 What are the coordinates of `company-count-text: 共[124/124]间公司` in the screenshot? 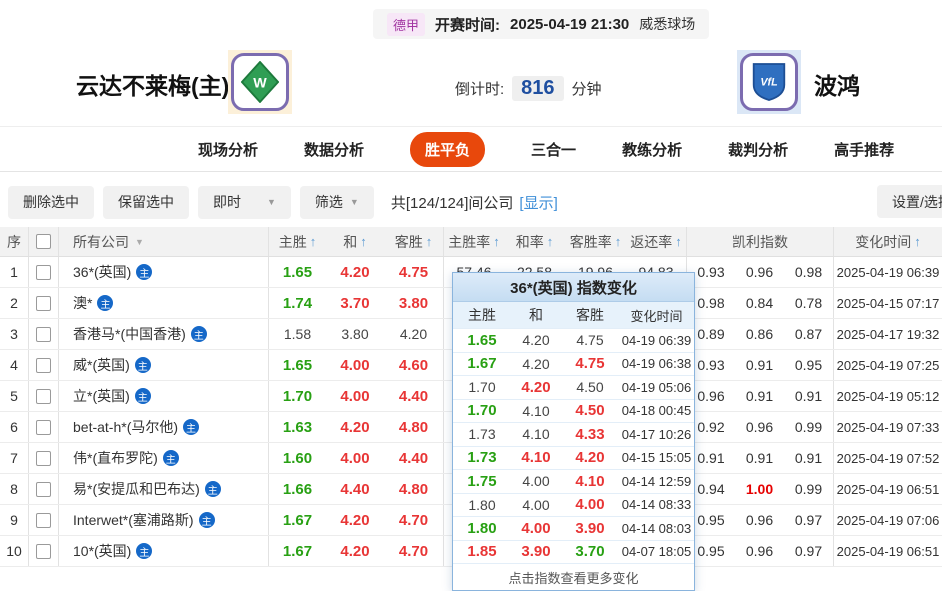 It's located at (452, 203).